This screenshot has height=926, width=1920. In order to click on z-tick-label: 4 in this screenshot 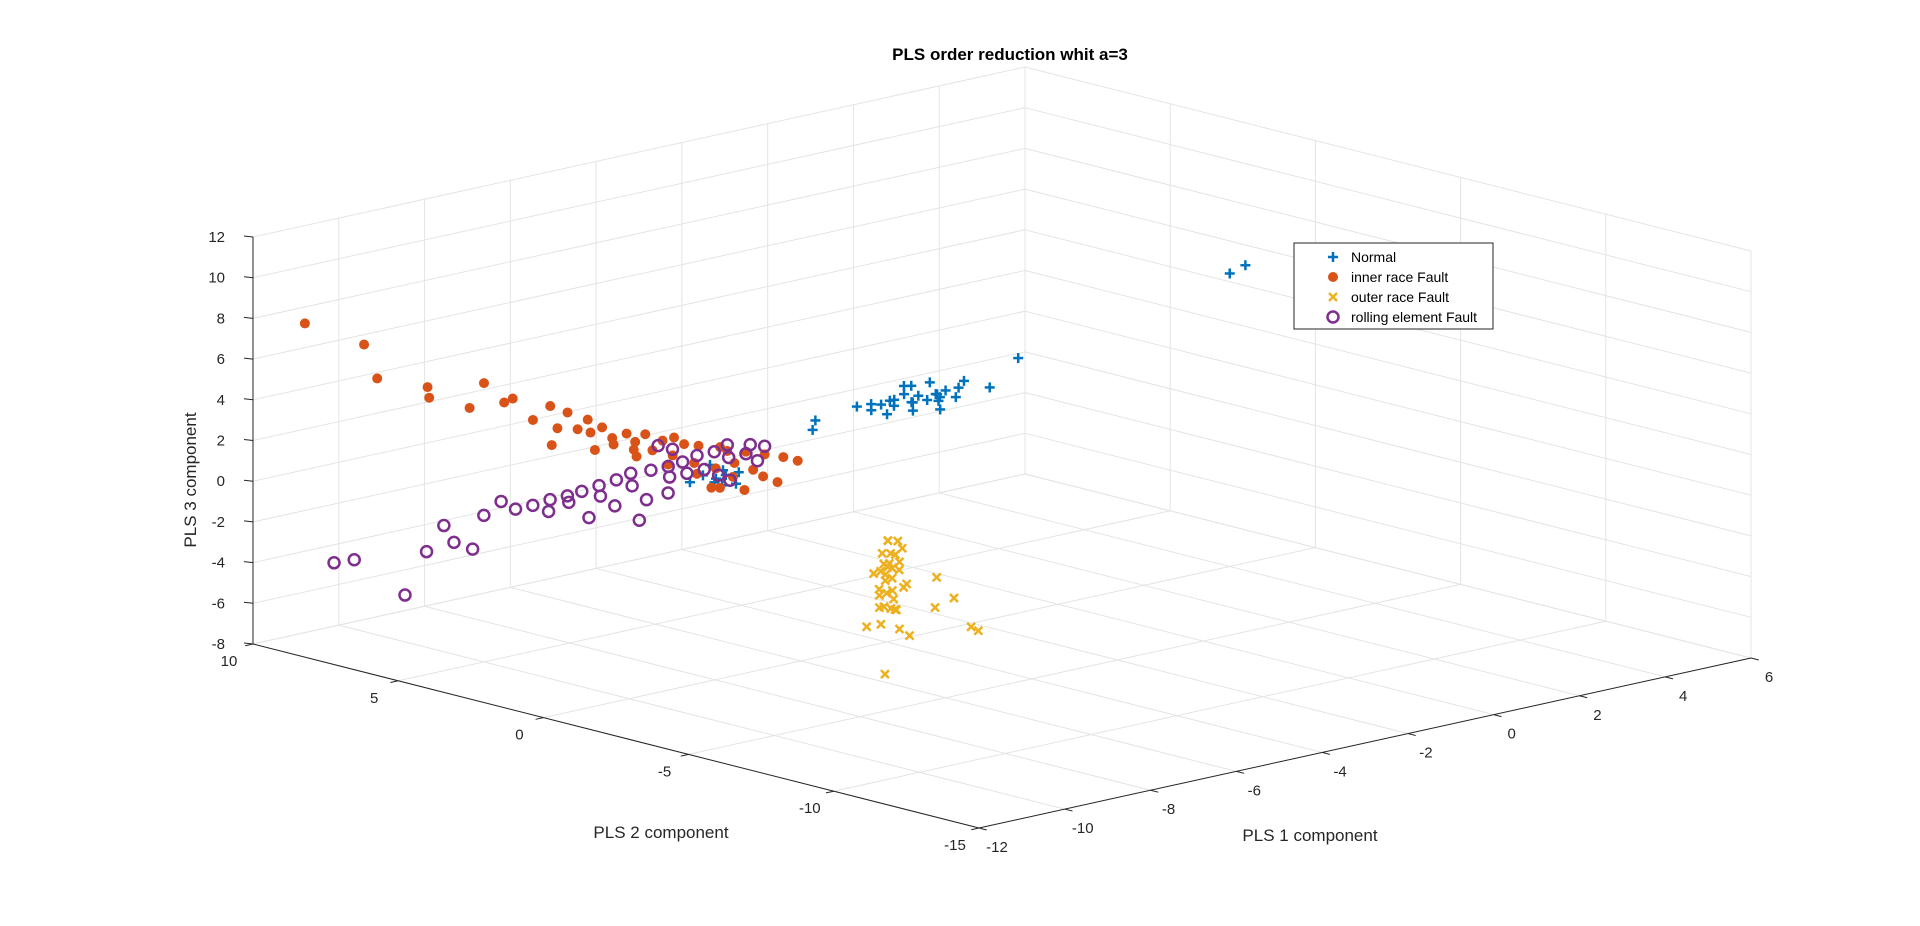, I will do `click(221, 400)`.